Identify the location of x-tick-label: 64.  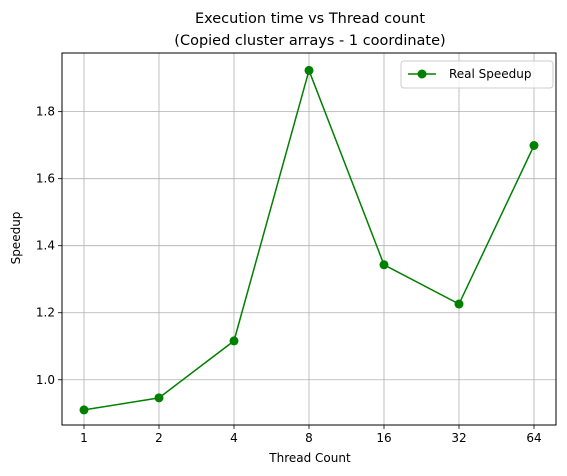
(533, 438).